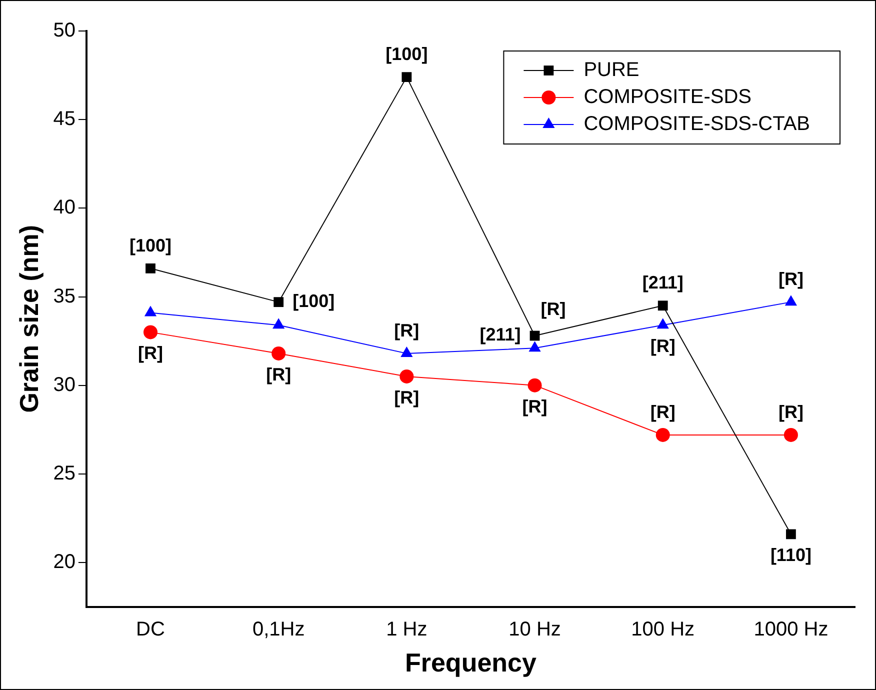 The image size is (876, 690). Describe the element at coordinates (64, 385) in the screenshot. I see `y-tick-label: 30` at that location.